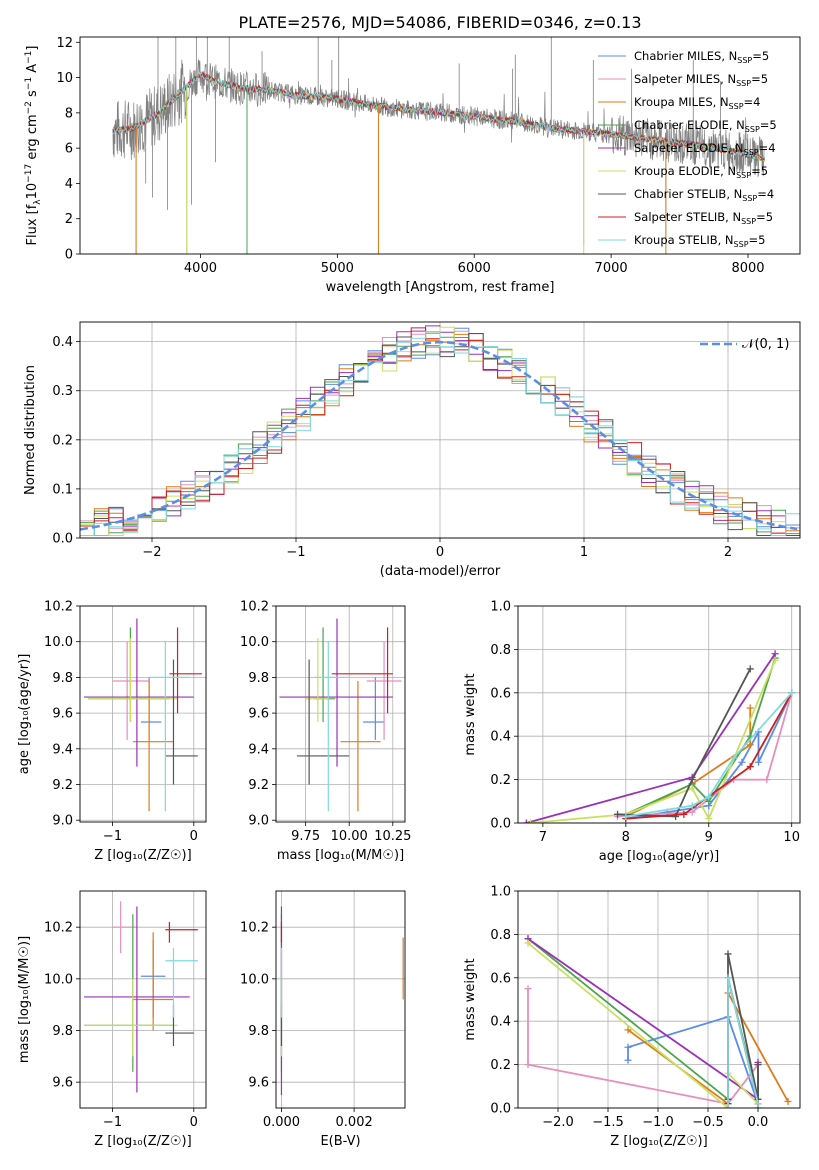  What do you see at coordinates (440, 287) in the screenshot?
I see `x-axis-label: wavelength [Angstrom, rest frame]` at bounding box center [440, 287].